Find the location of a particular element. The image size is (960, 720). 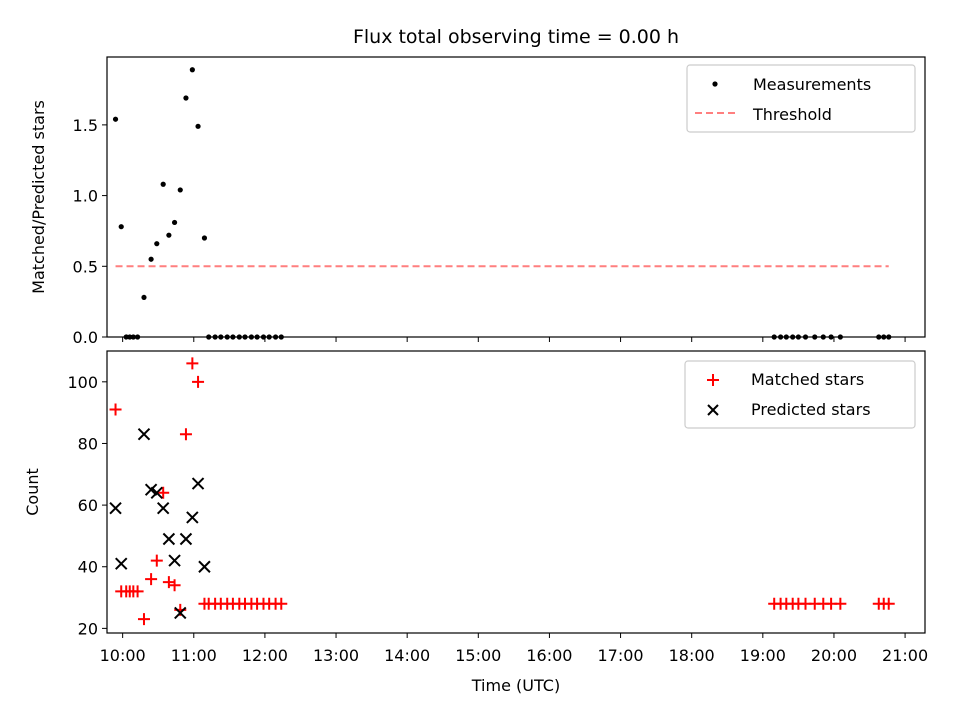

x-tick-label: 20:00 is located at coordinates (834, 655).